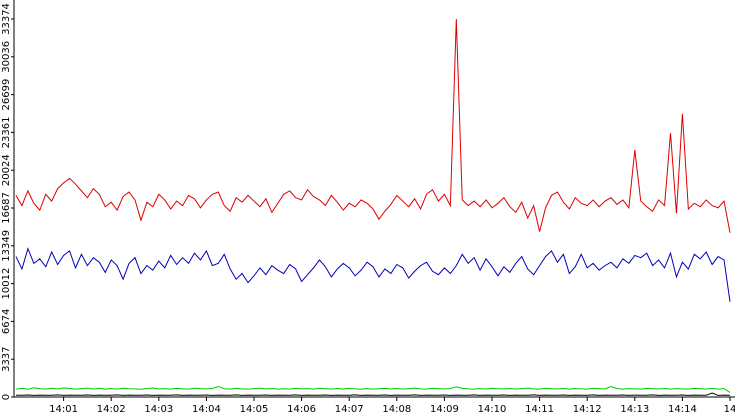 The width and height of the screenshot is (735, 415). I want to click on x-tick-label: 14:12, so click(587, 409).